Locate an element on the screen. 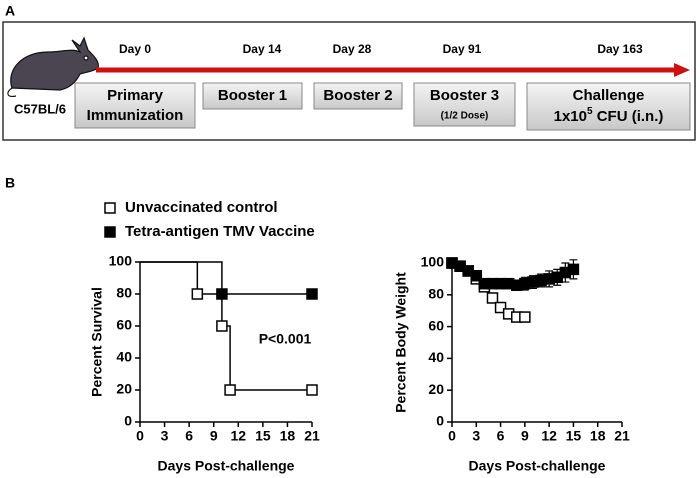 The image size is (700, 478). panel-label: B is located at coordinates (10, 183).